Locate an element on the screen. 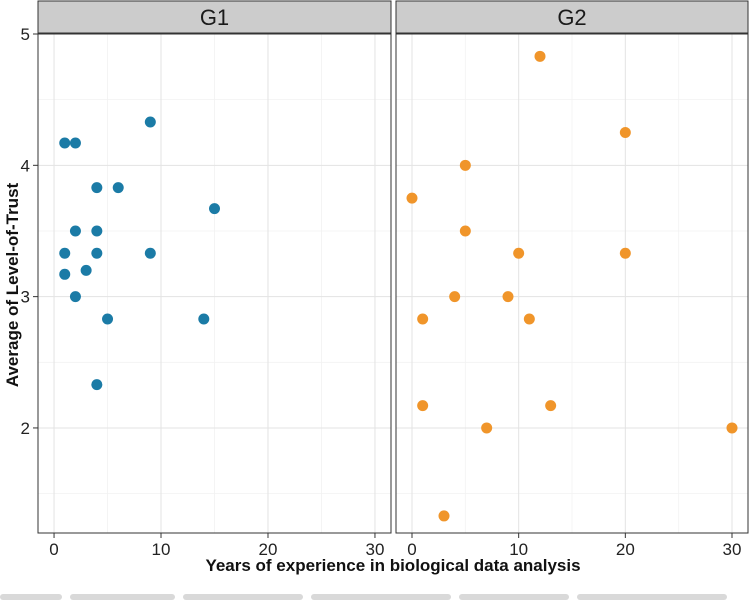  y-tick-label: 3 is located at coordinates (25, 297).